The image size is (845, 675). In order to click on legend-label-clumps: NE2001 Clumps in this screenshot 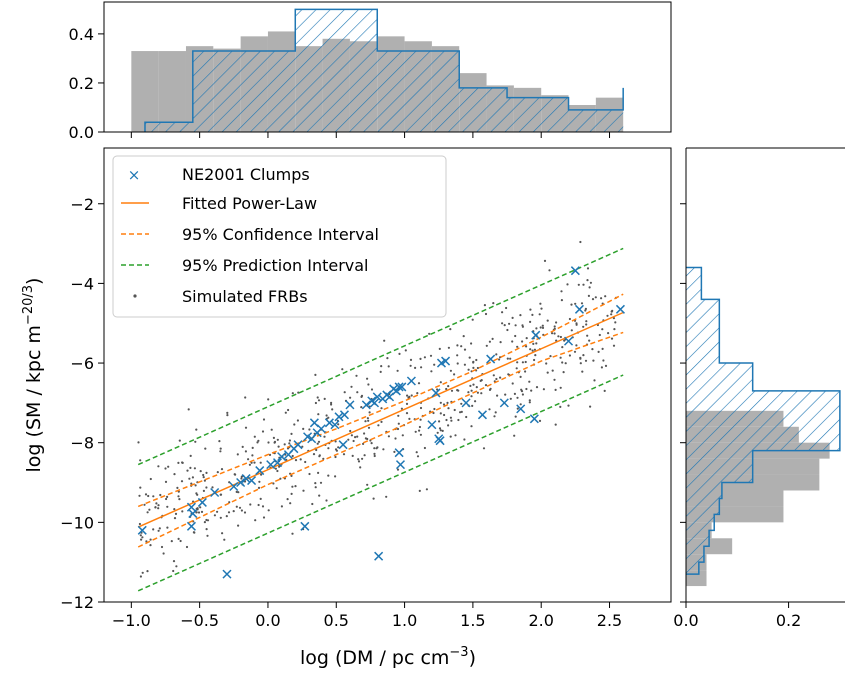, I will do `click(246, 174)`.